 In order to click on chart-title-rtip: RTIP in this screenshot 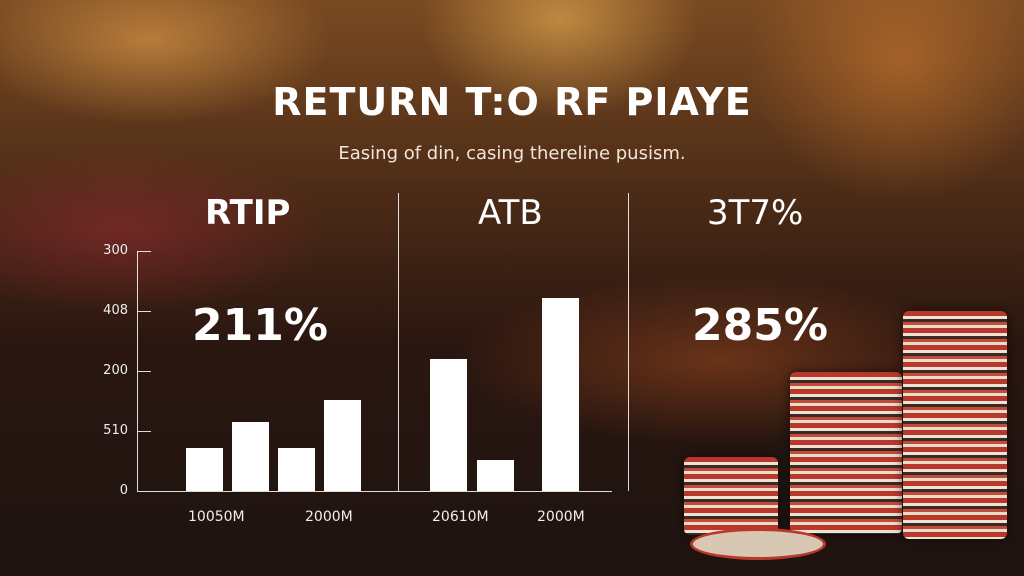, I will do `click(248, 213)`.